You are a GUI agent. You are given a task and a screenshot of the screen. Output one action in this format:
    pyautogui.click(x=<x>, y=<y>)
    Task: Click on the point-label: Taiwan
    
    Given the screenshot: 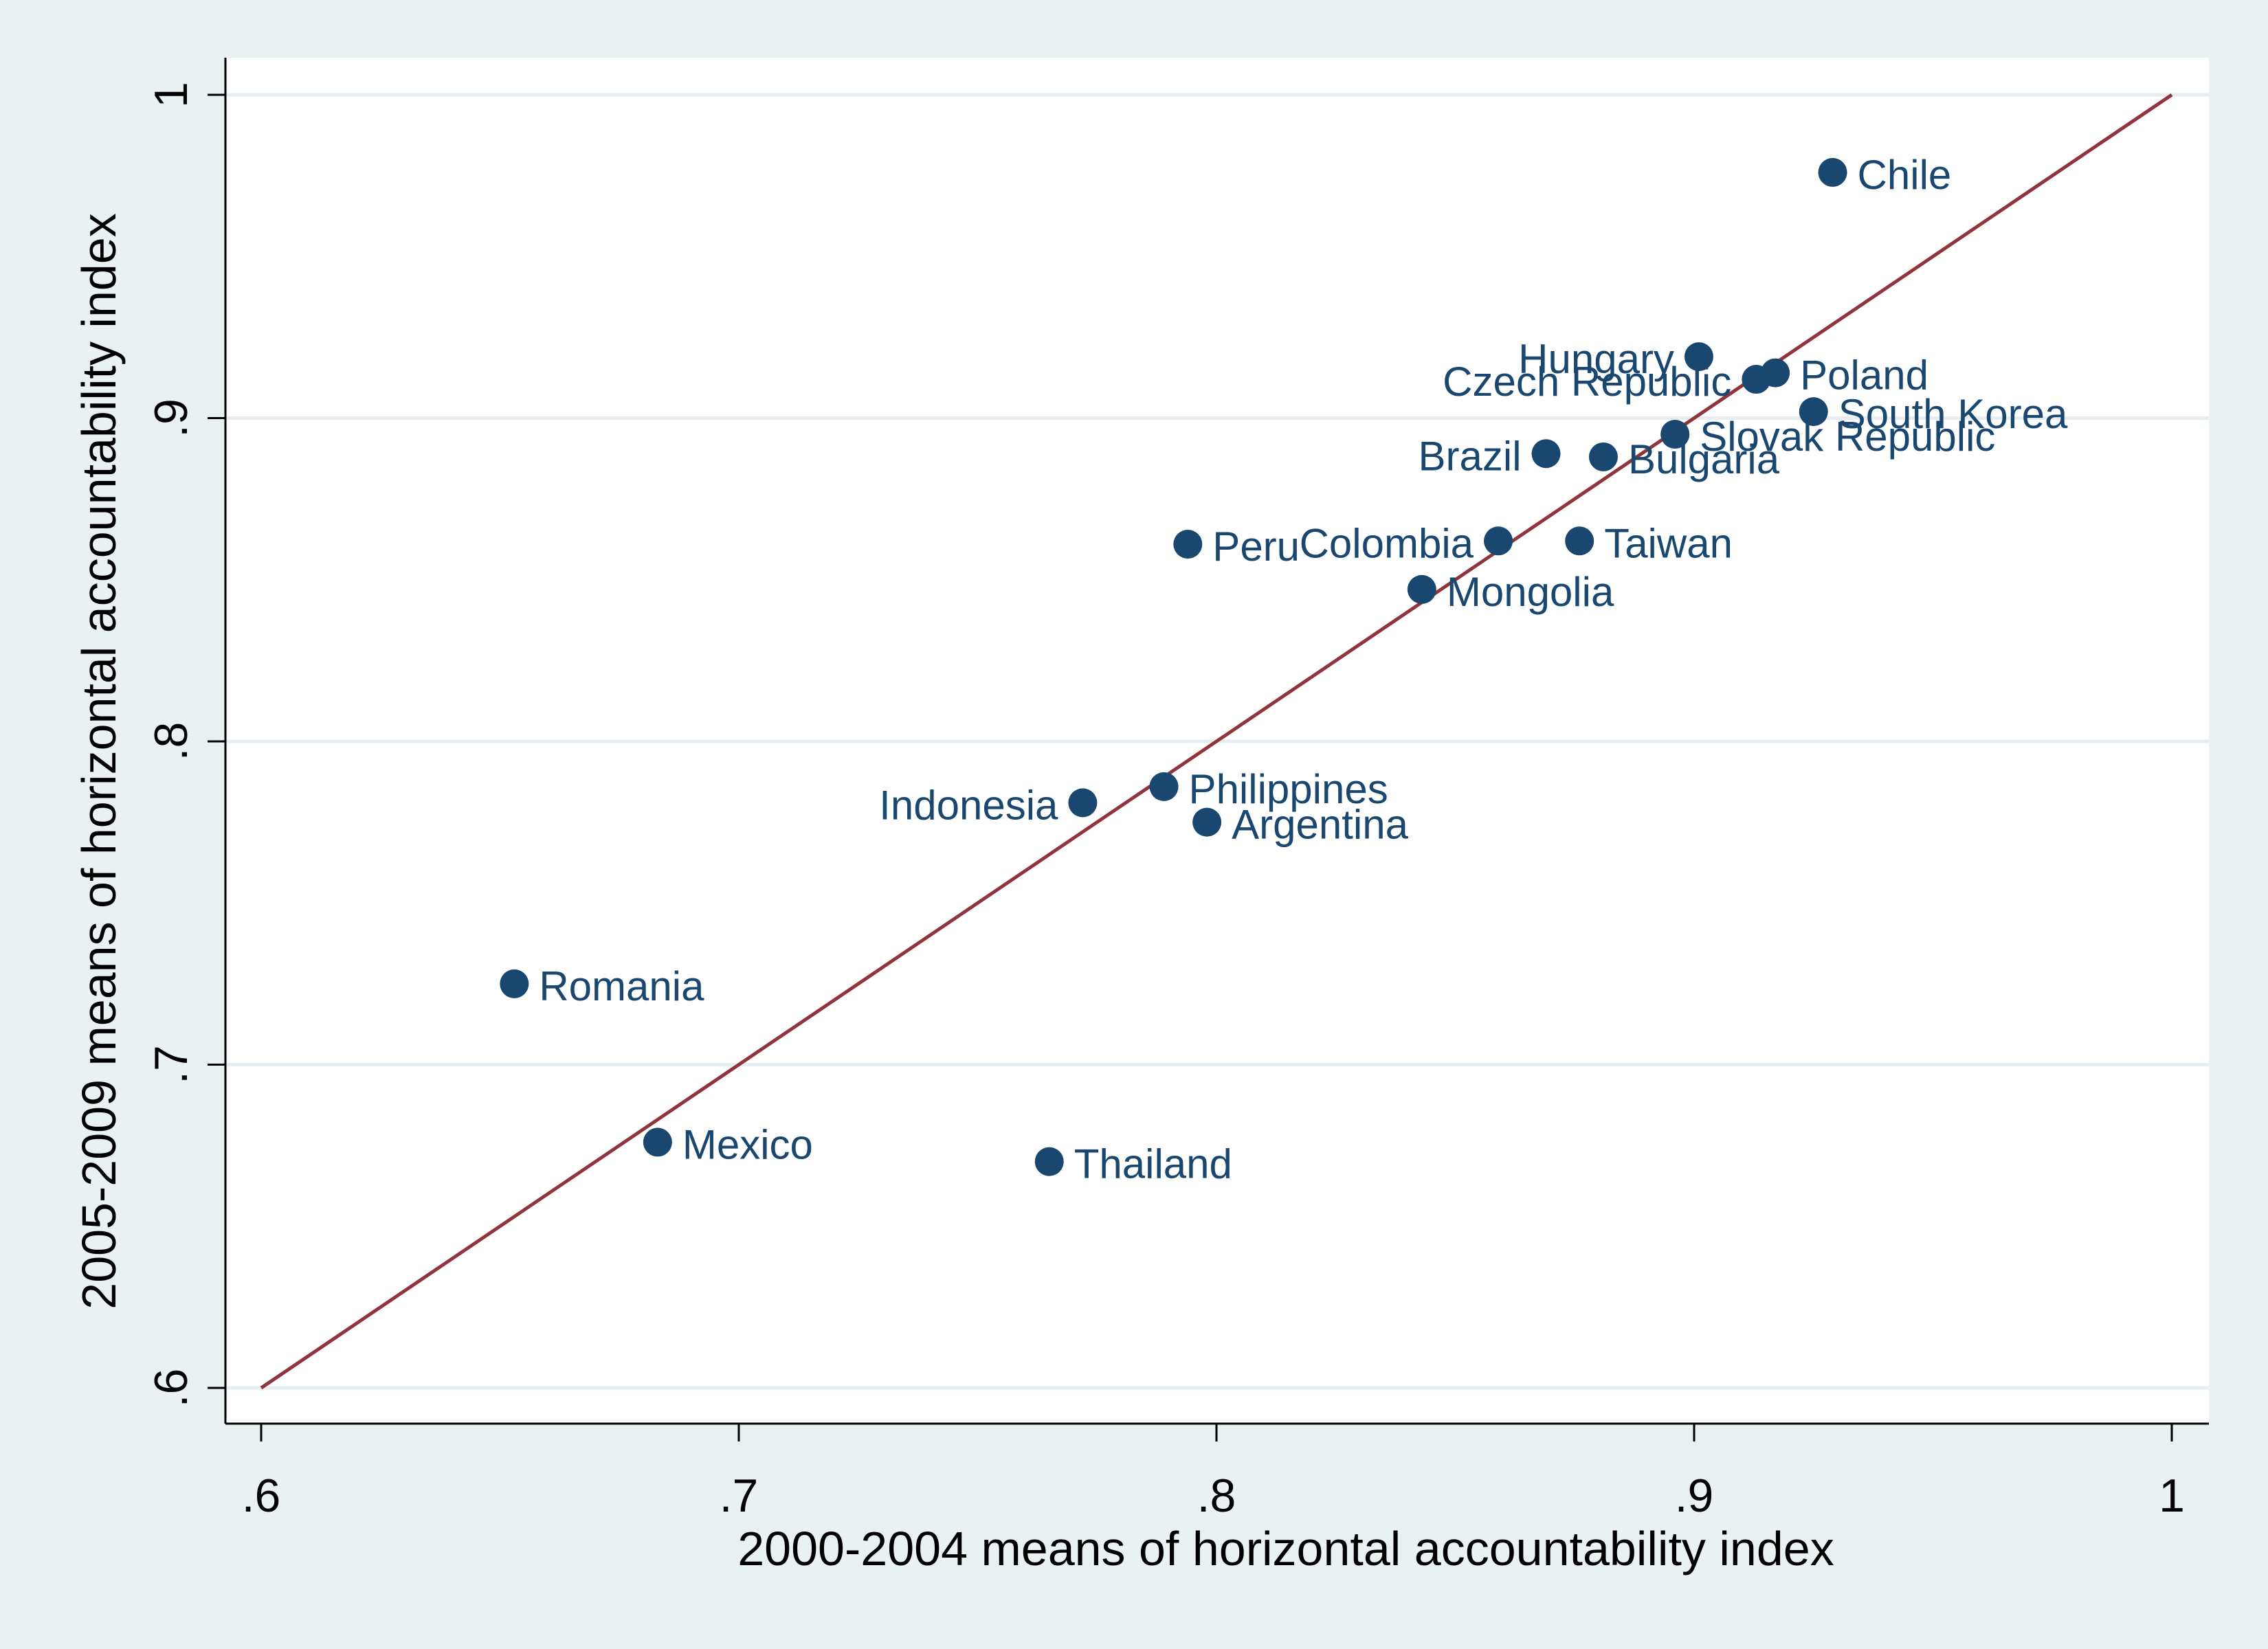 What is the action you would take?
    pyautogui.click(x=1668, y=543)
    